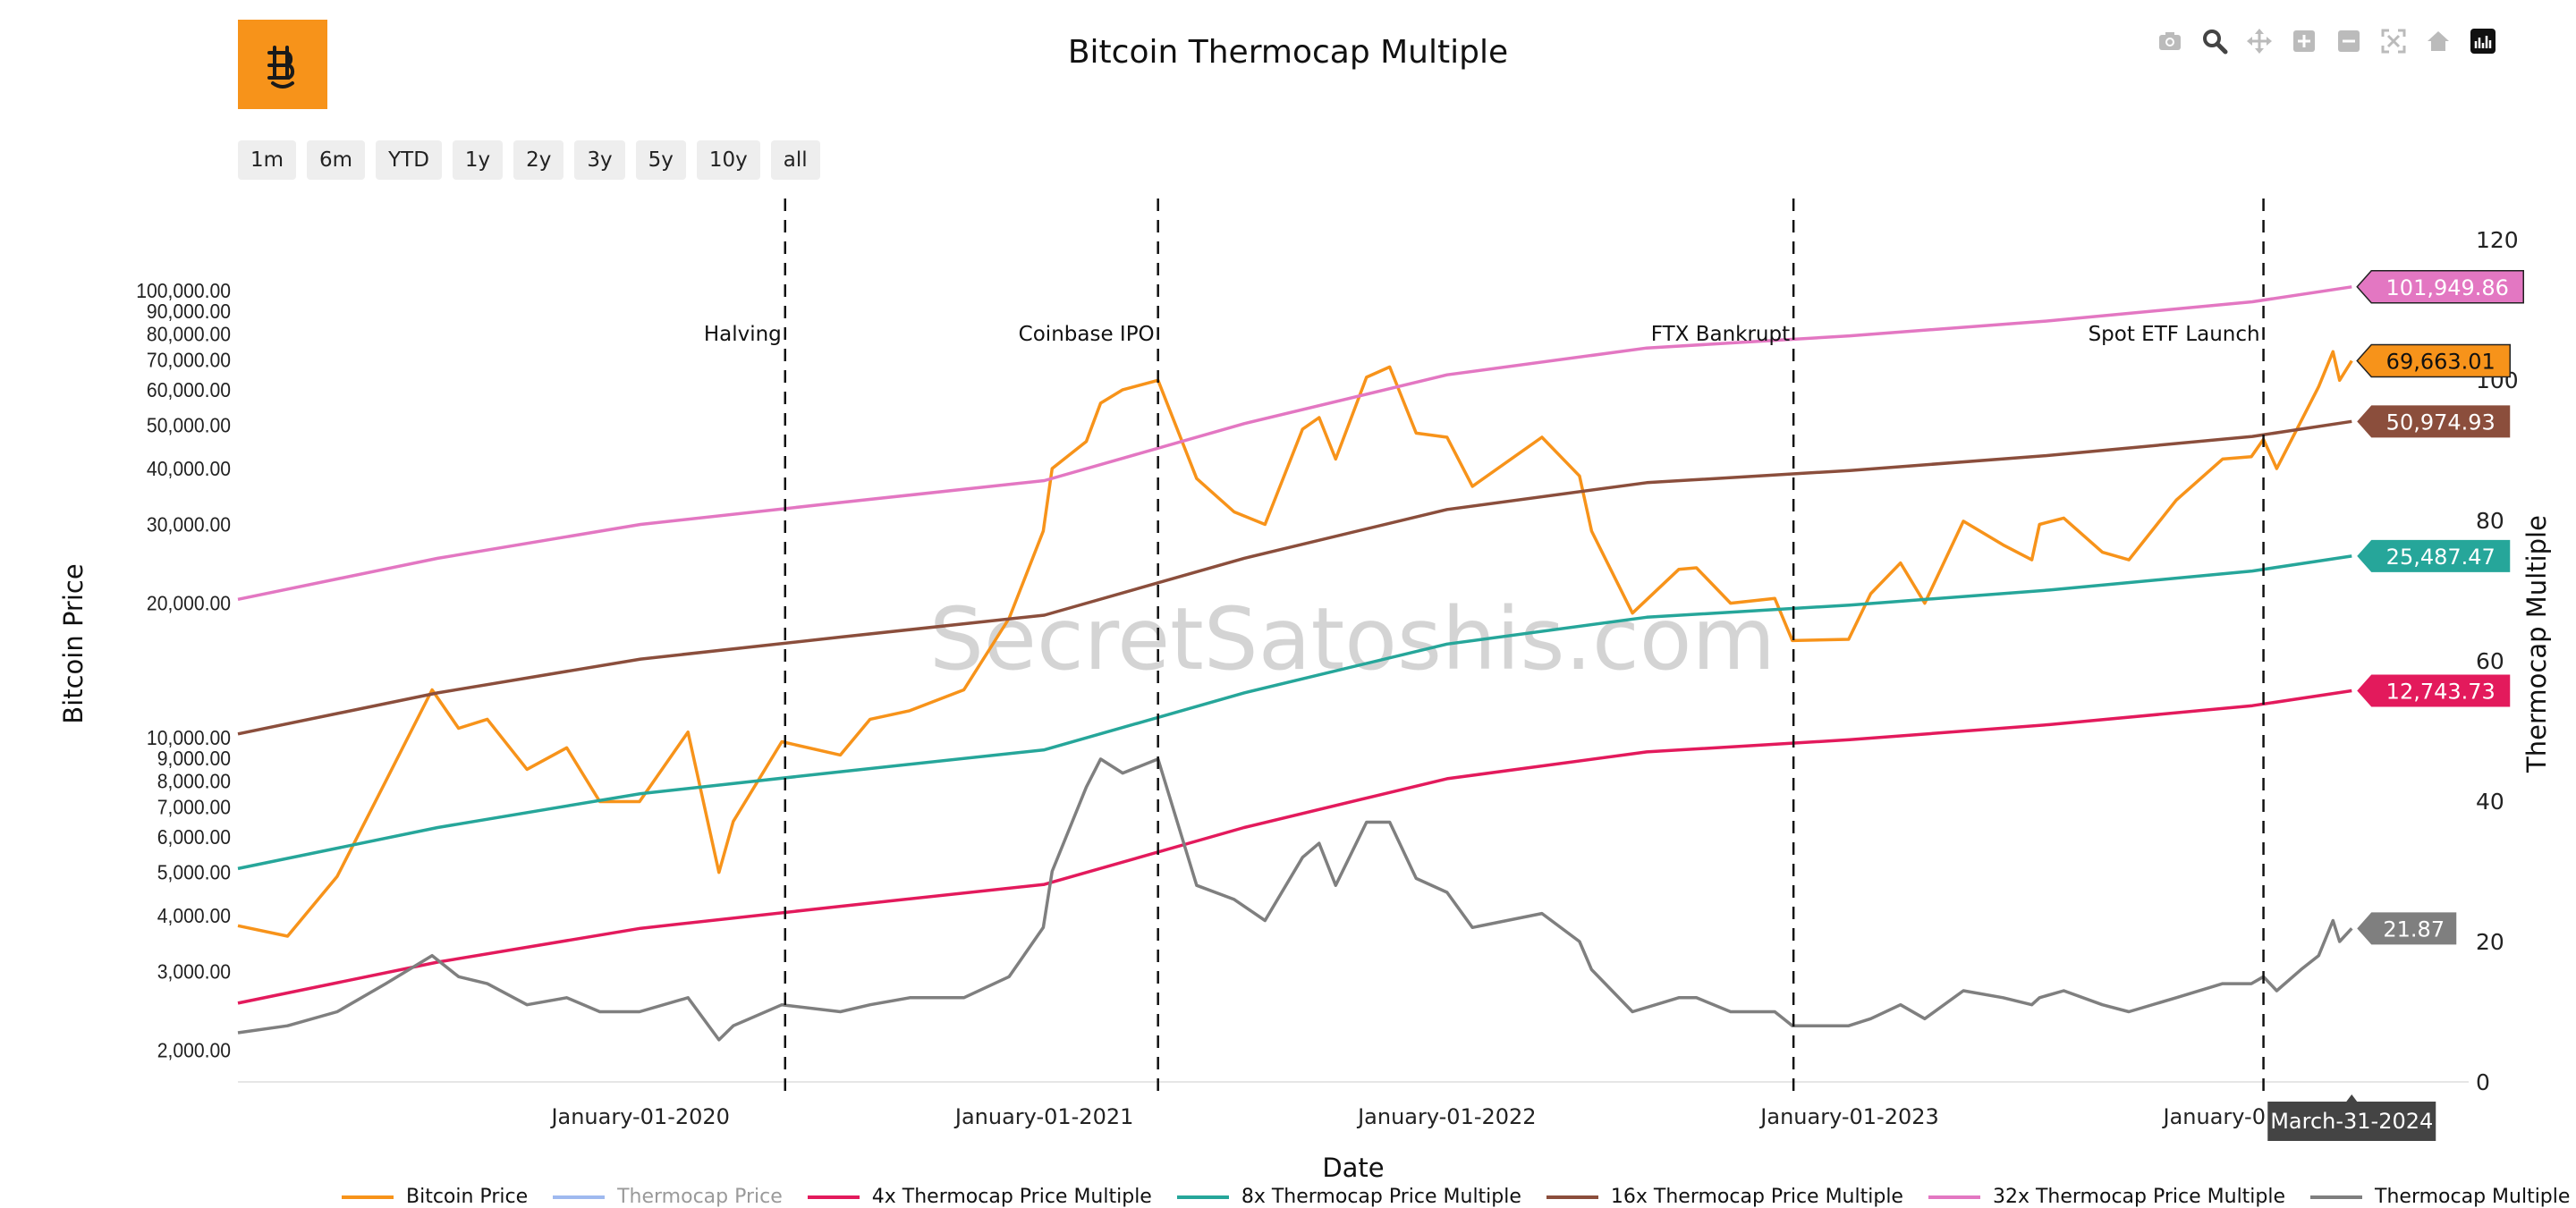 This screenshot has width=2576, height=1208. What do you see at coordinates (2349, 41) in the screenshot?
I see `zoom-out-icon` at bounding box center [2349, 41].